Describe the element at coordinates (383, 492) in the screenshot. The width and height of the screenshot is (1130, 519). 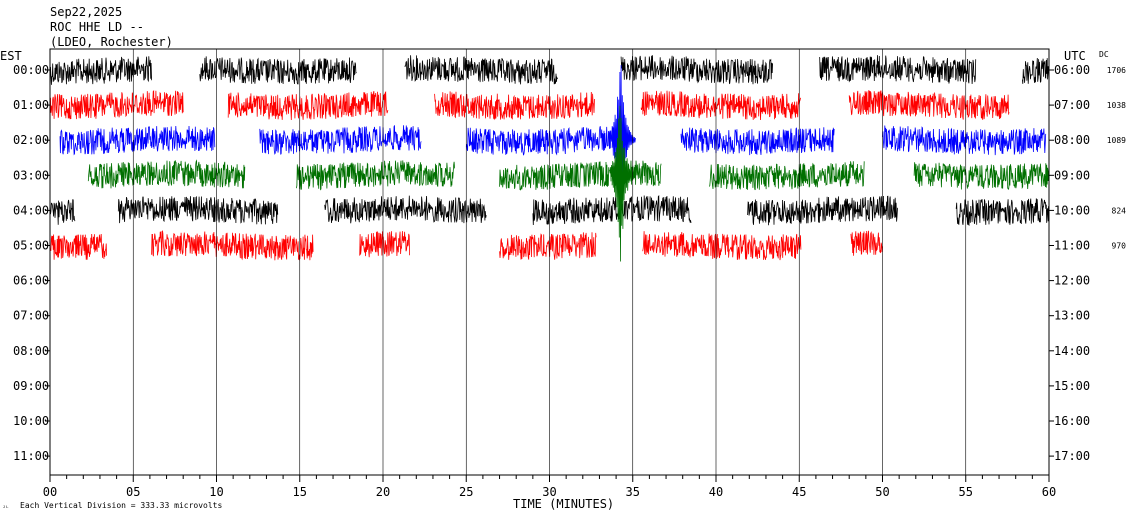
I see `x-tick-label: 20` at that location.